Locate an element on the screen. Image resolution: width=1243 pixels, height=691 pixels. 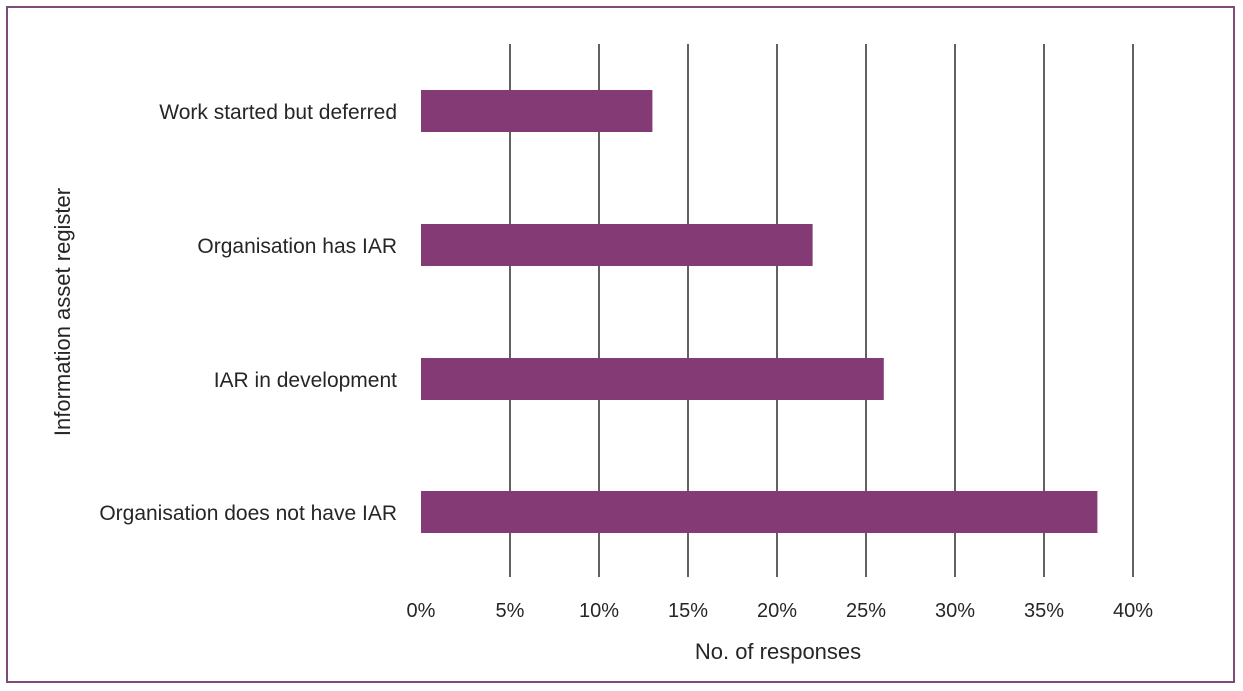
x-axis-label: No. of responses is located at coordinates (778, 651).